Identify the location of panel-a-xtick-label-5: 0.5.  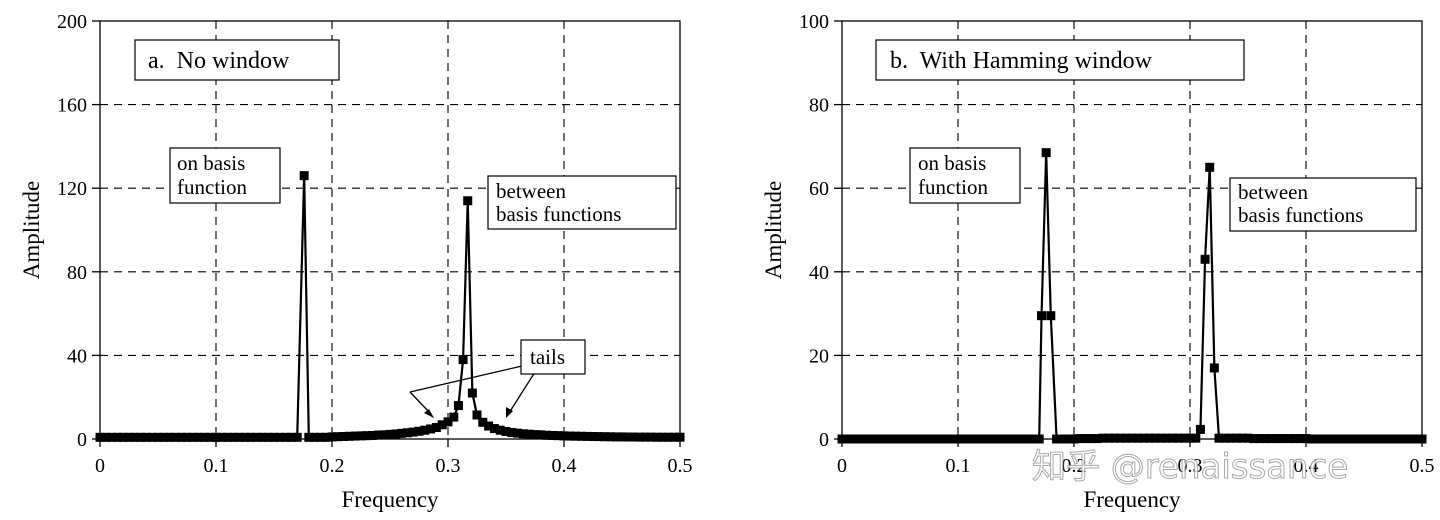
(680, 466).